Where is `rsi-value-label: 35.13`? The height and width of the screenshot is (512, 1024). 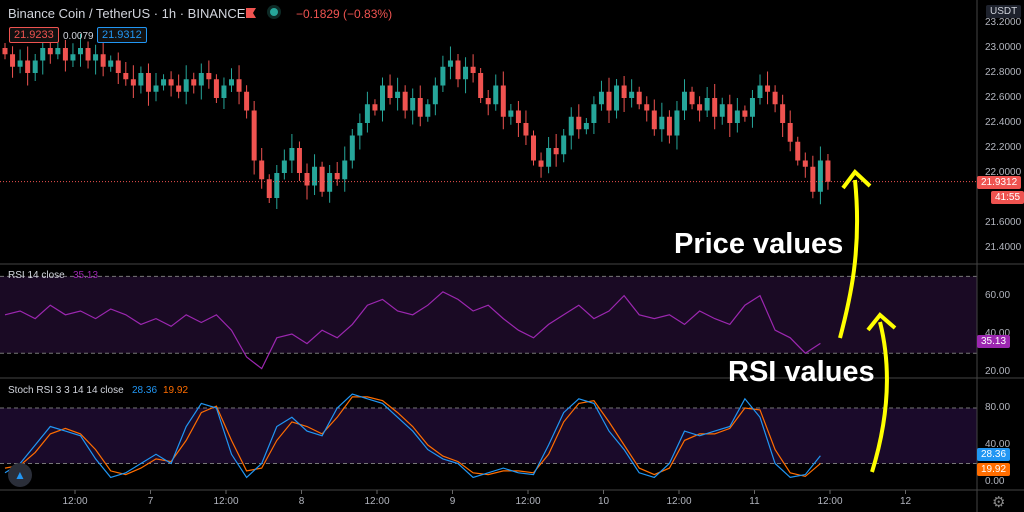
rsi-value-label: 35.13 is located at coordinates (994, 341).